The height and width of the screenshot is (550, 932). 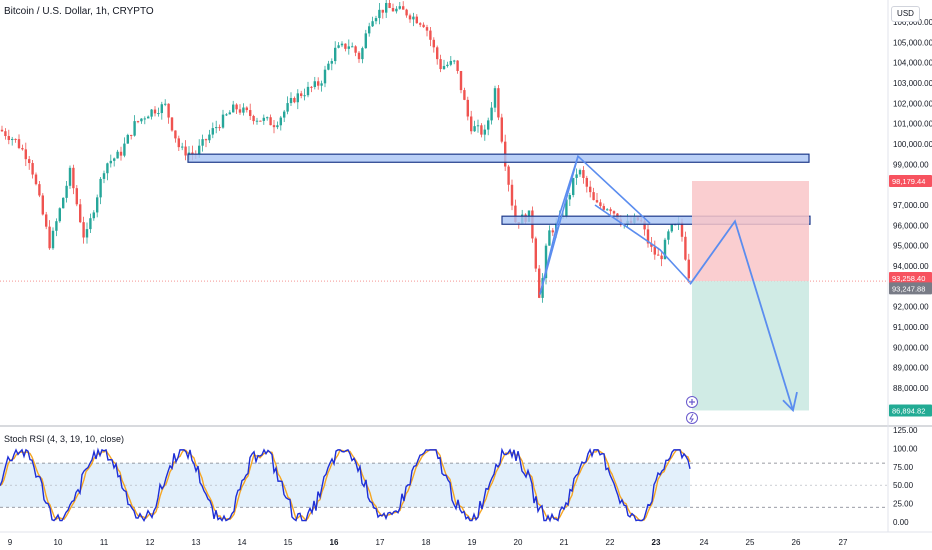 I want to click on plus-glyph, so click(x=692, y=402).